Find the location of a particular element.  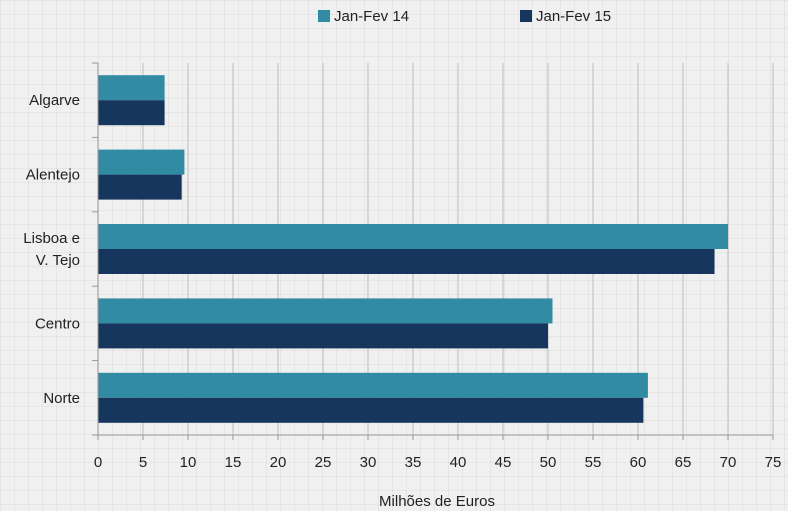

x-tick-label: 50 is located at coordinates (548, 462).